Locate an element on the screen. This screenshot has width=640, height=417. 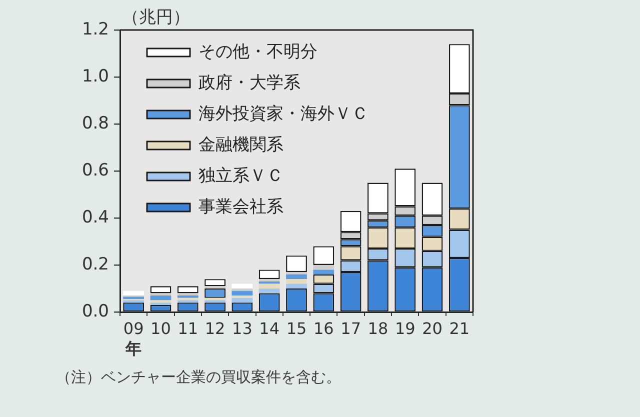
x-tick-label: 14 is located at coordinates (269, 328).